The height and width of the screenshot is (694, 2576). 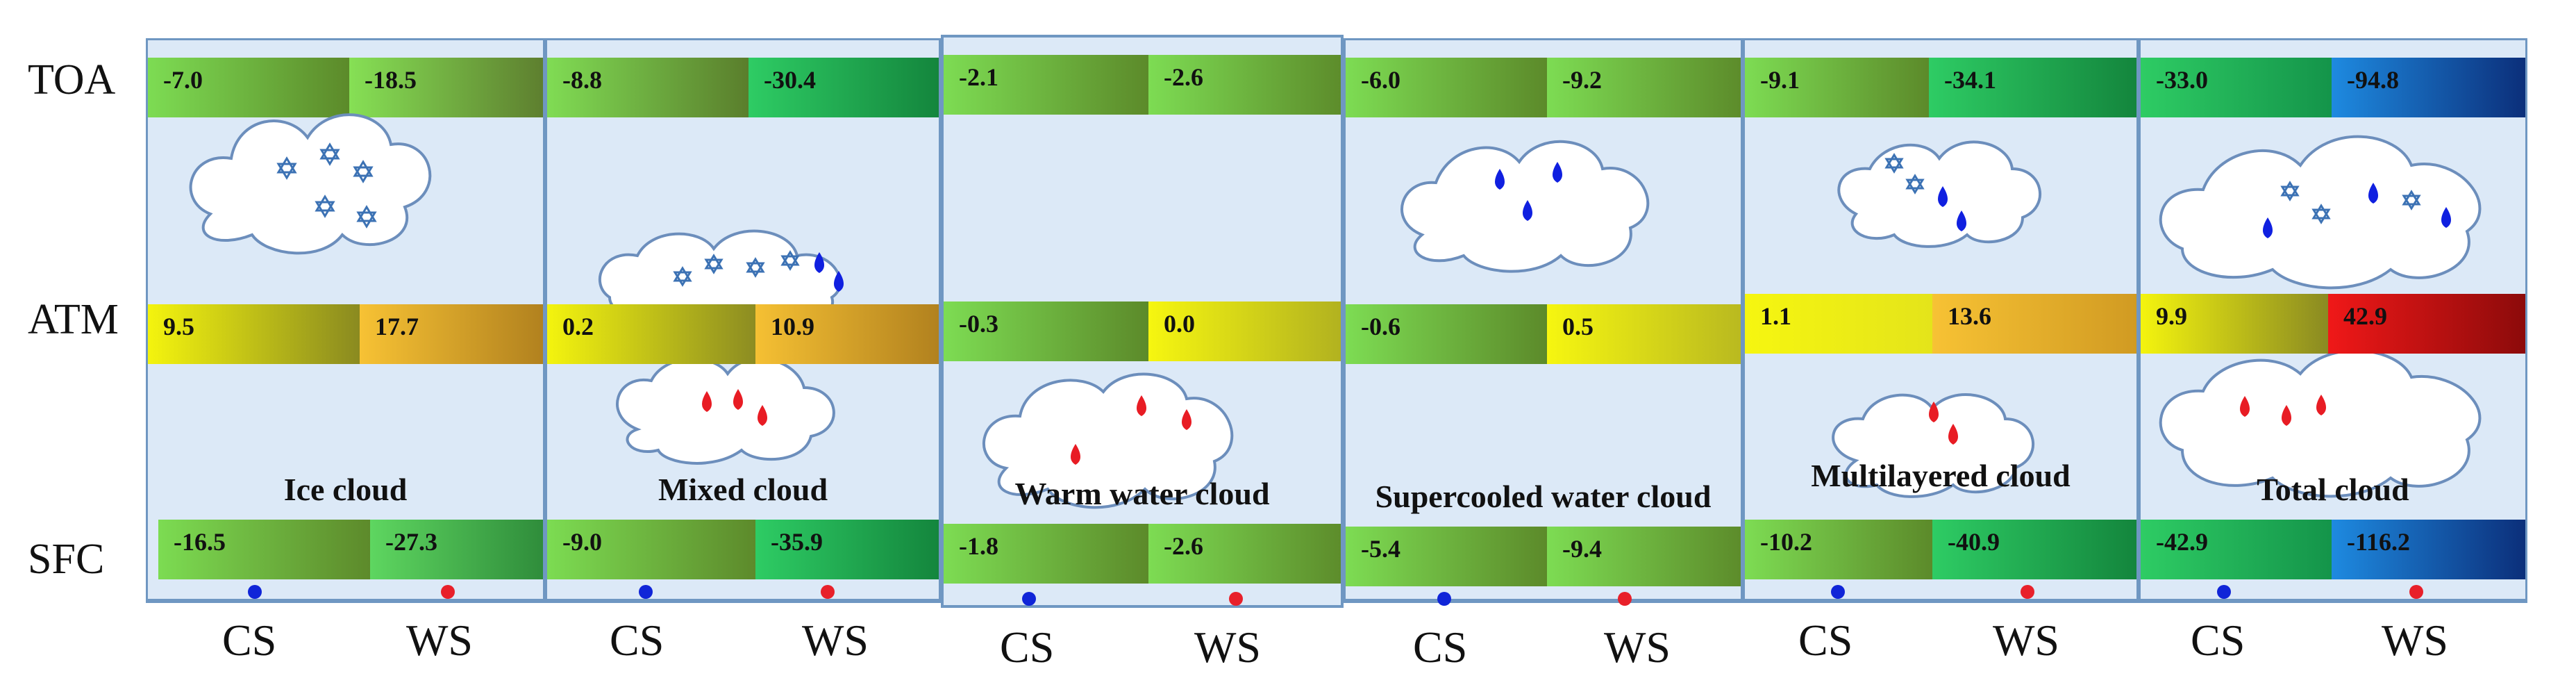 What do you see at coordinates (1142, 494) in the screenshot?
I see `panel-title: Warm water cloud` at bounding box center [1142, 494].